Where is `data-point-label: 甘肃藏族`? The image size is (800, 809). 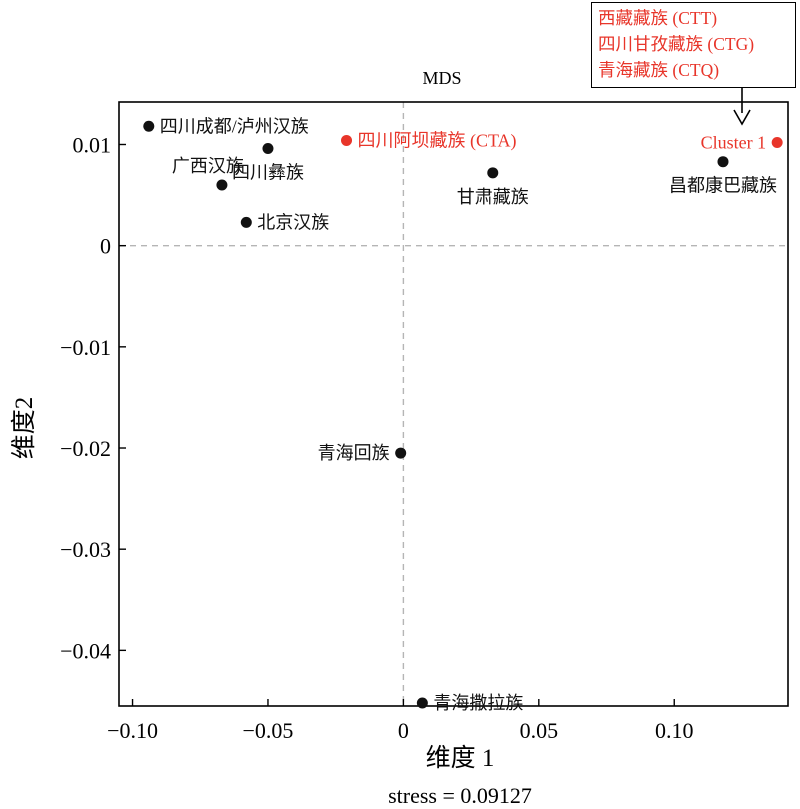 data-point-label: 甘肃藏族 is located at coordinates (493, 197).